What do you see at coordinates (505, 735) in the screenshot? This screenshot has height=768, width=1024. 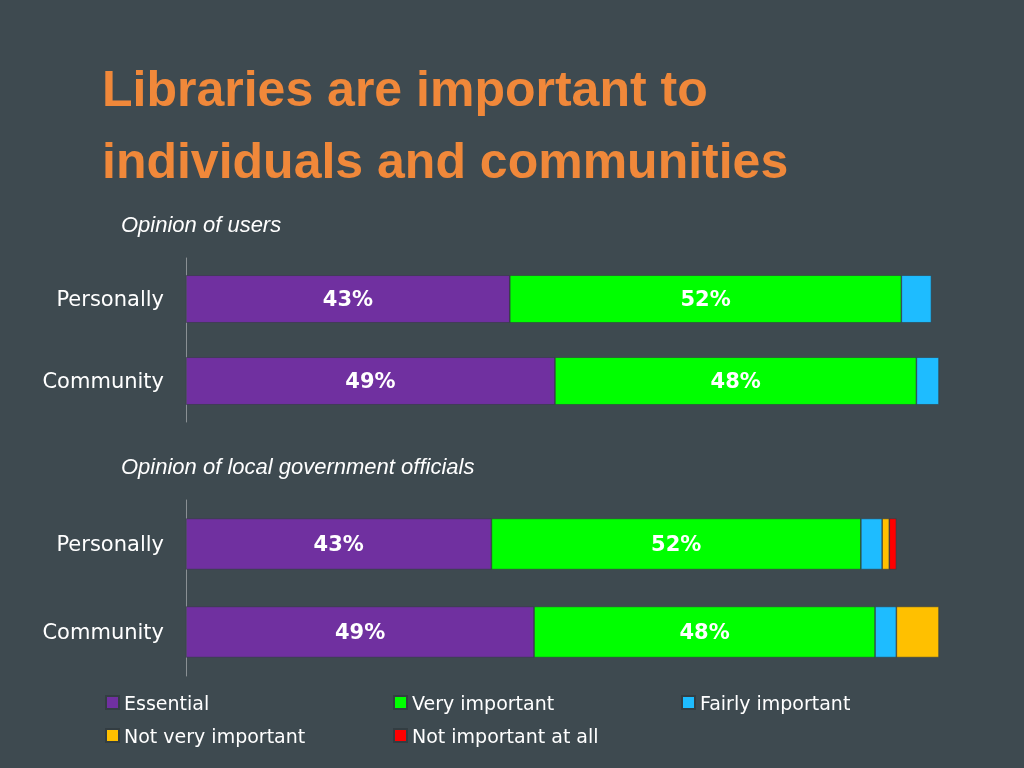 I see `legend-label: Not important at all` at bounding box center [505, 735].